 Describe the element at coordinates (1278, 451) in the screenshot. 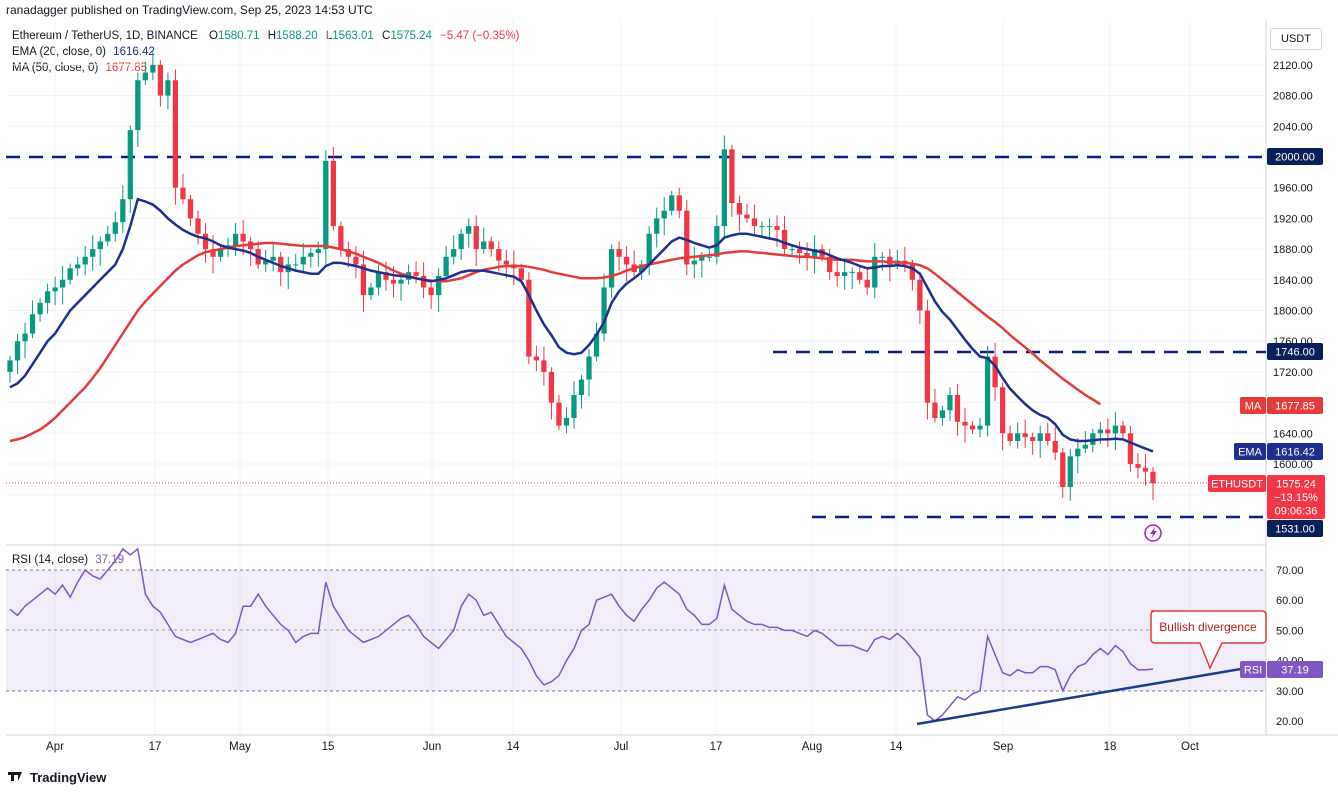

I see `ema-price-tag: EMA 1616.42` at that location.